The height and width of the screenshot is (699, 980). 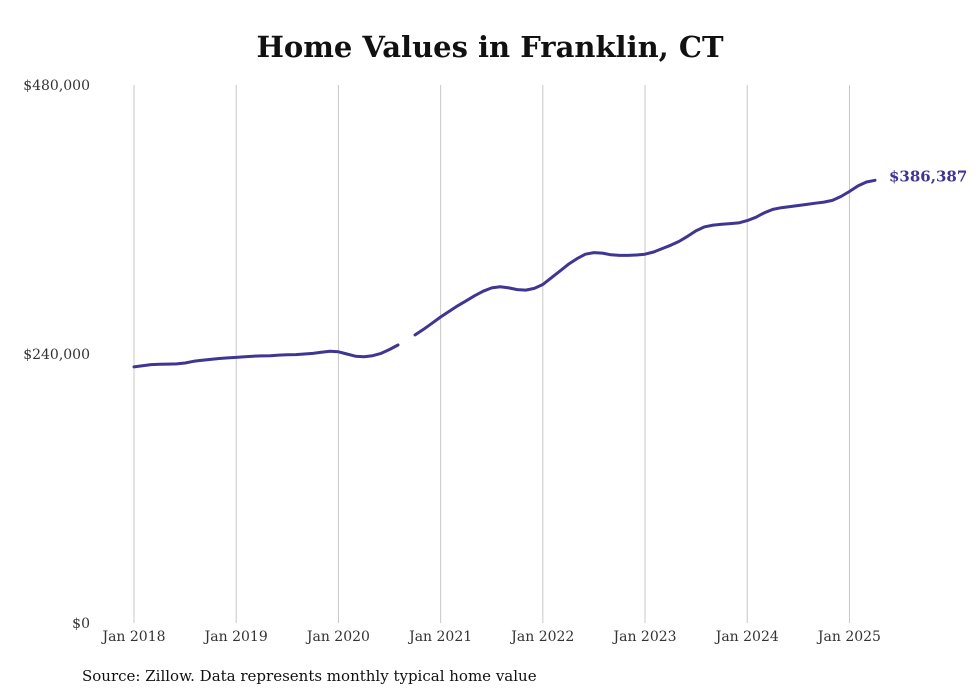 I want to click on x-tick-label: Jan 2021, so click(x=439, y=637).